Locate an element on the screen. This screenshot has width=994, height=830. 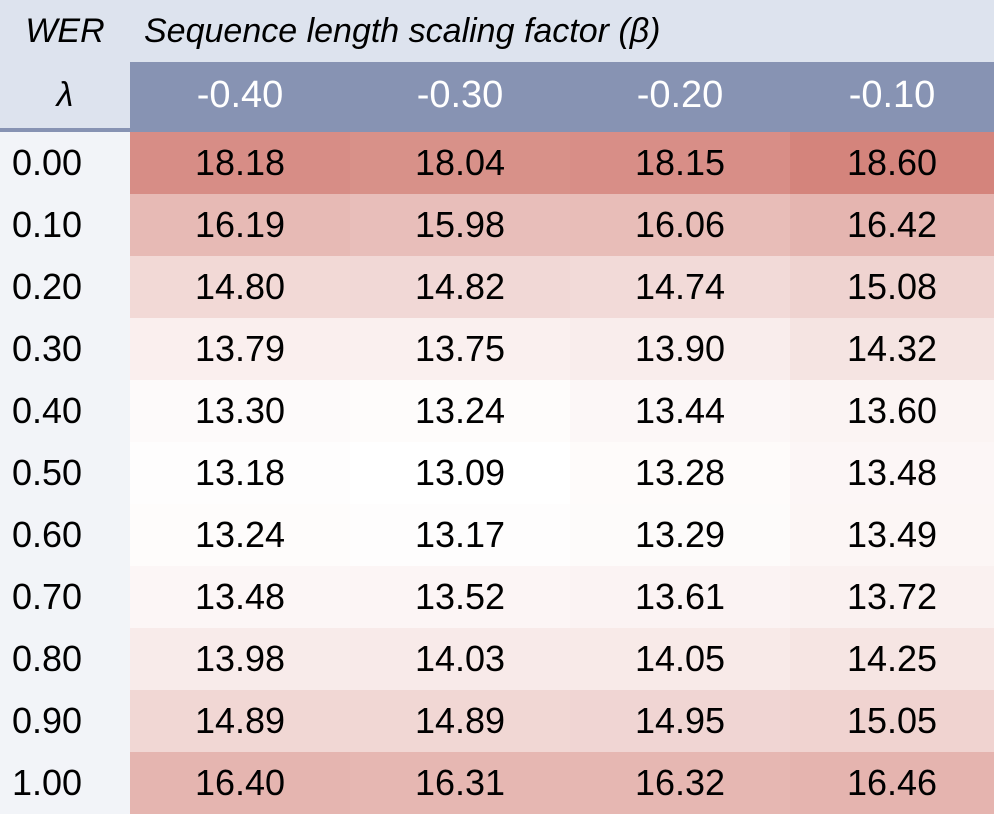
heatmap-cell: 13.60 is located at coordinates (892, 411).